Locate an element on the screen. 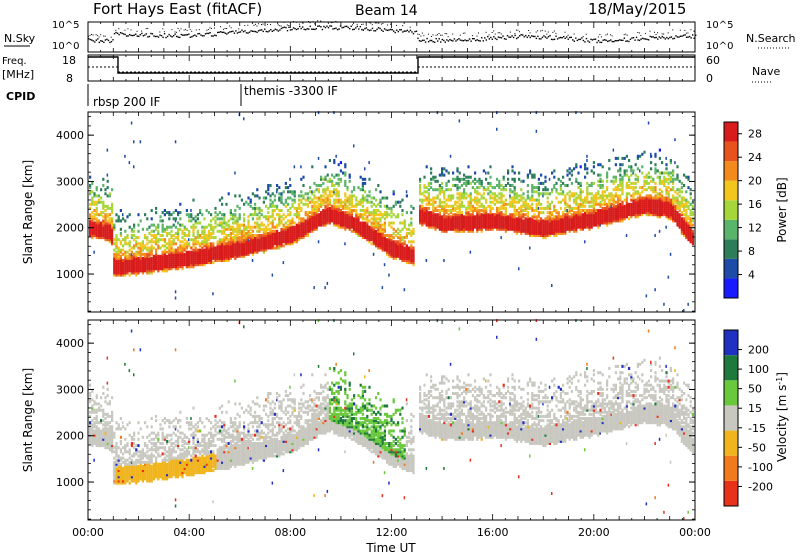 This screenshot has width=800, height=558. velocity-cell is located at coordinates (108, 395).